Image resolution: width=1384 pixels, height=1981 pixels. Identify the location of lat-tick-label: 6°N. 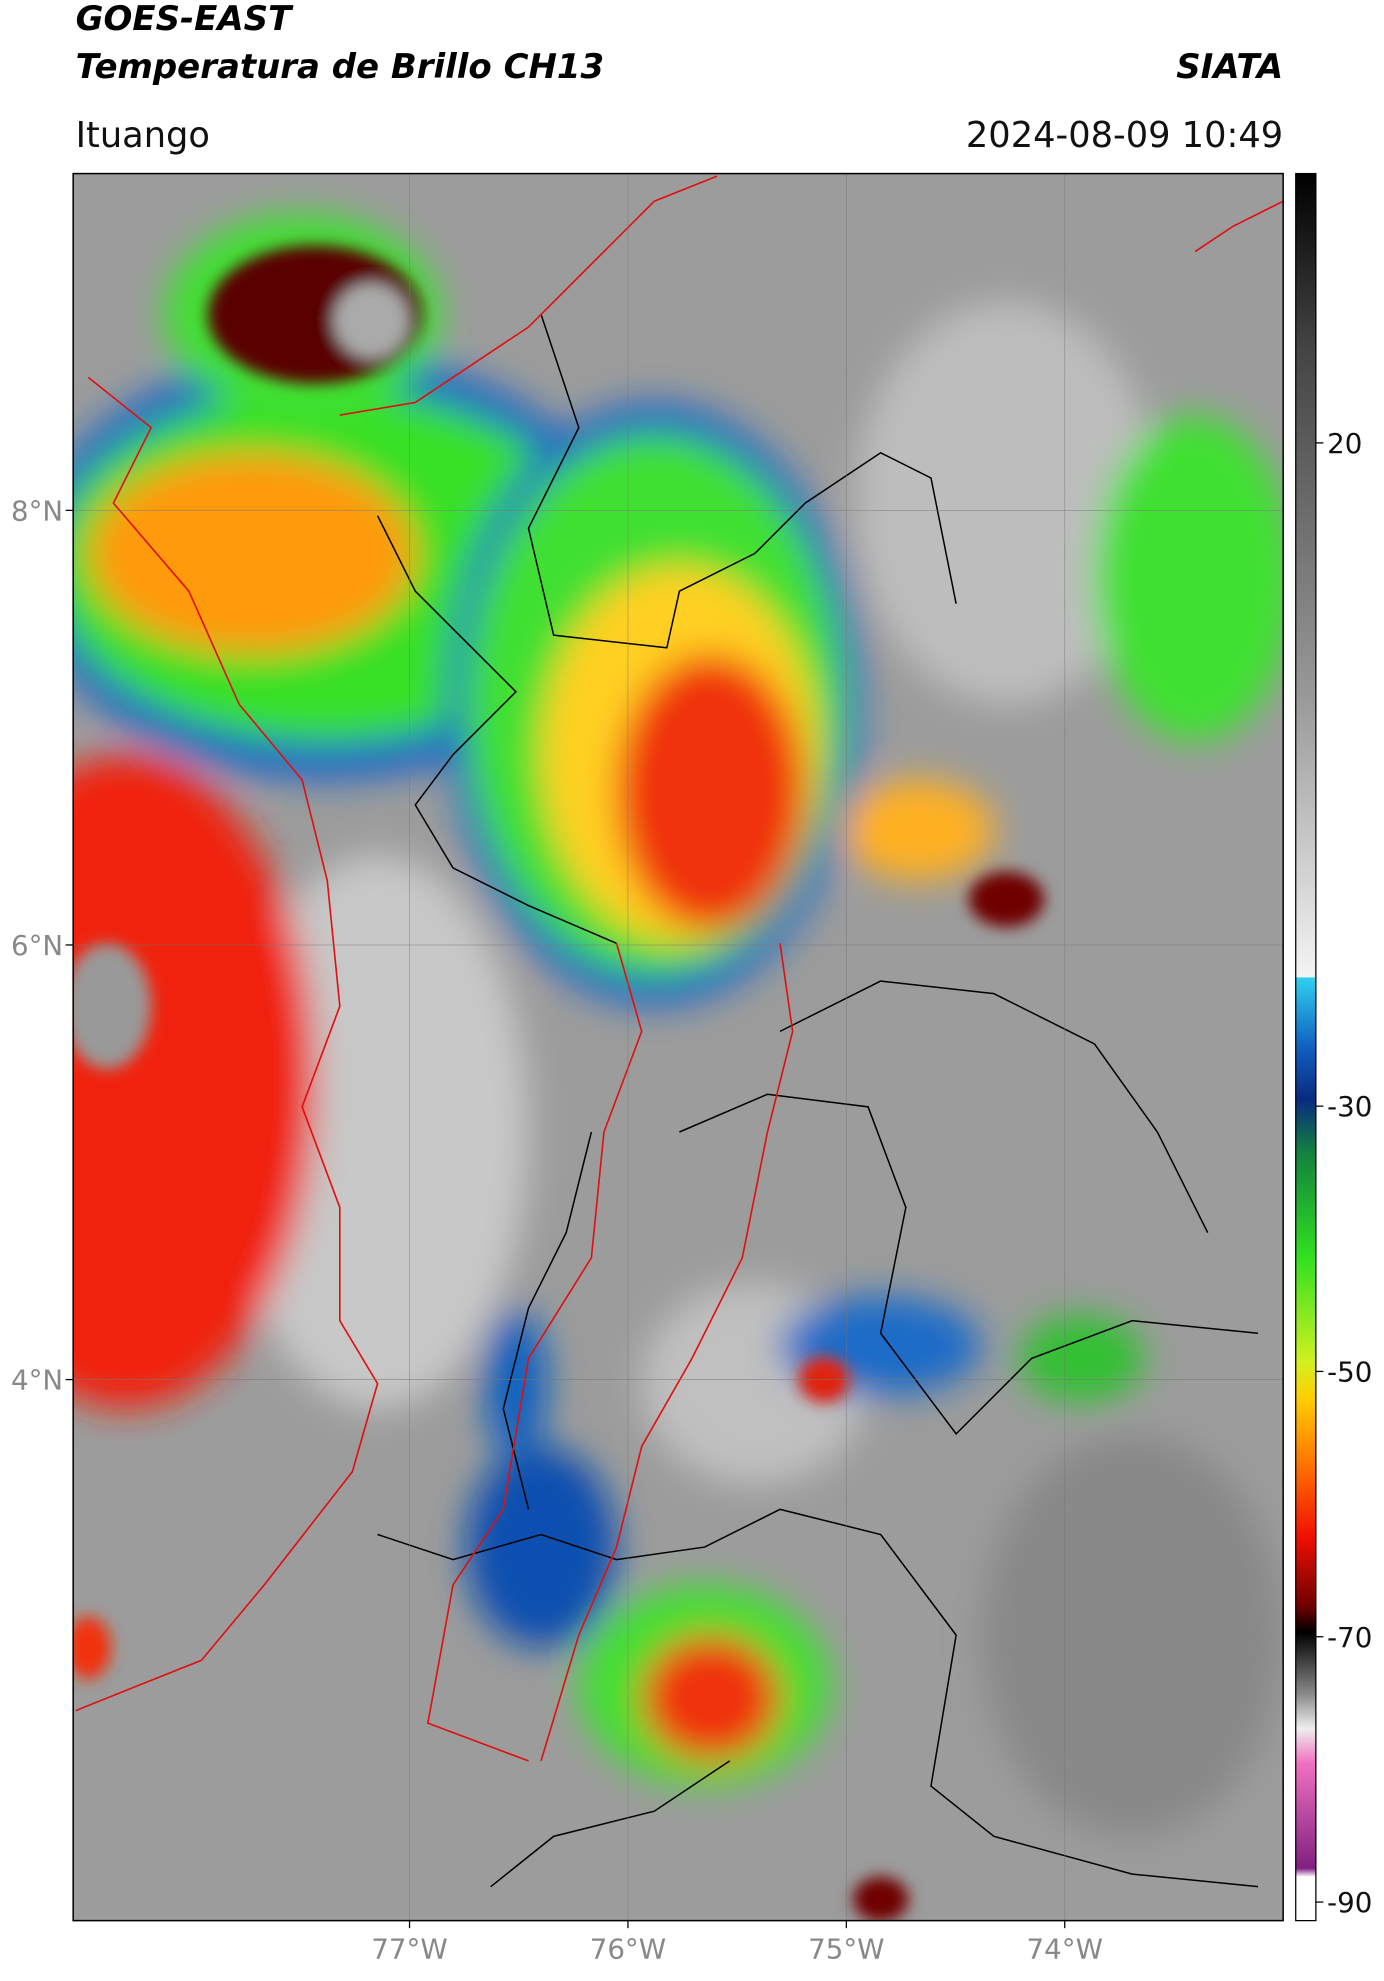
(37, 945).